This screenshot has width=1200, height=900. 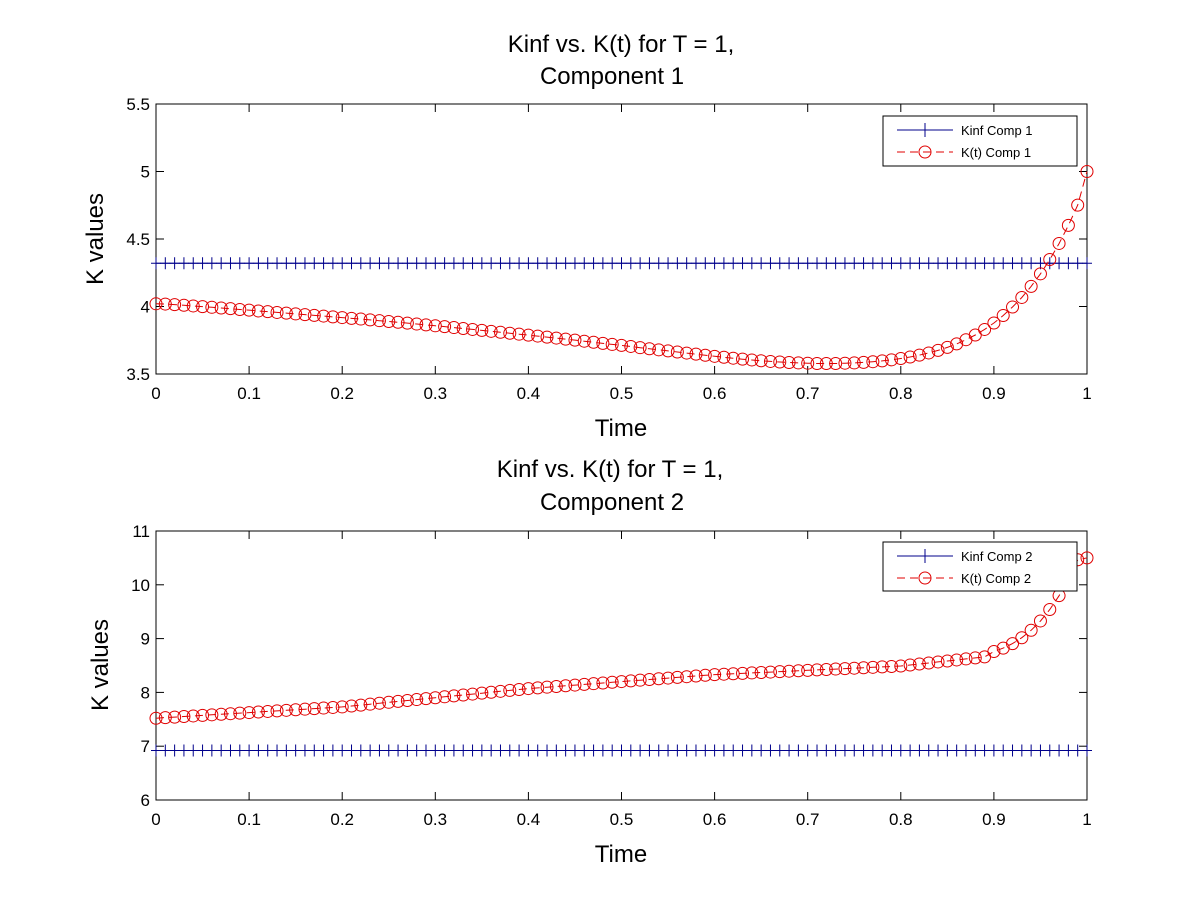 What do you see at coordinates (901, 819) in the screenshot?
I see `subplot-2-x-tick-label: 0.8` at bounding box center [901, 819].